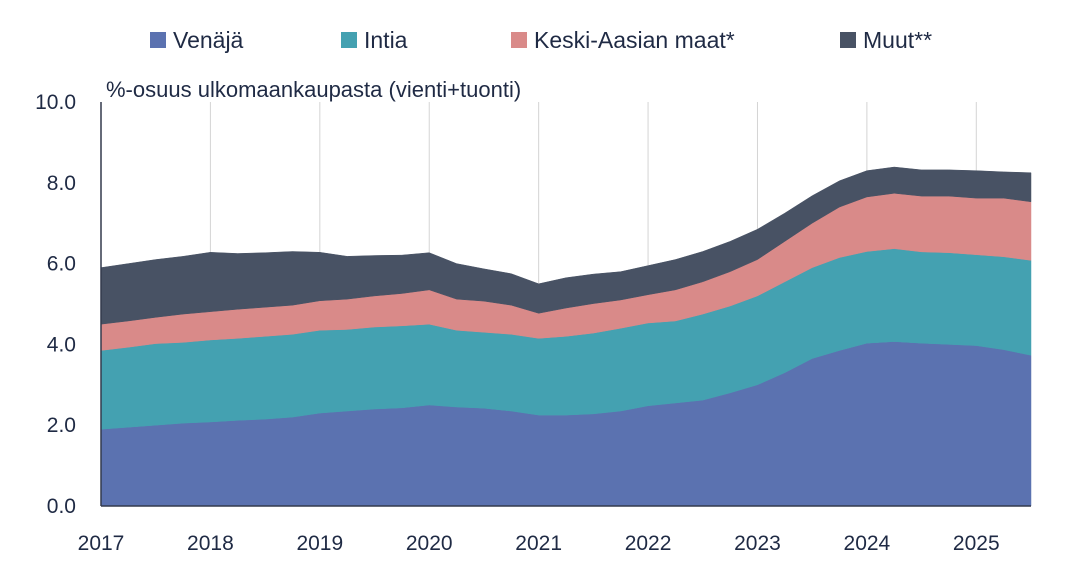 This screenshot has width=1091, height=570. What do you see at coordinates (319, 543) in the screenshot?
I see `x-tick-label: 2019` at bounding box center [319, 543].